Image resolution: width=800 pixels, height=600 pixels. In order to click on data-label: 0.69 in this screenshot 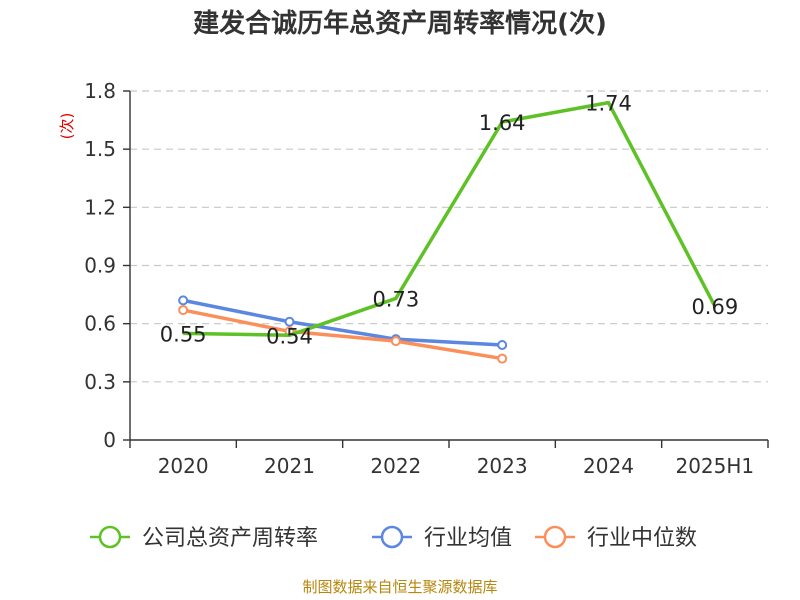, I will do `click(714, 307)`.